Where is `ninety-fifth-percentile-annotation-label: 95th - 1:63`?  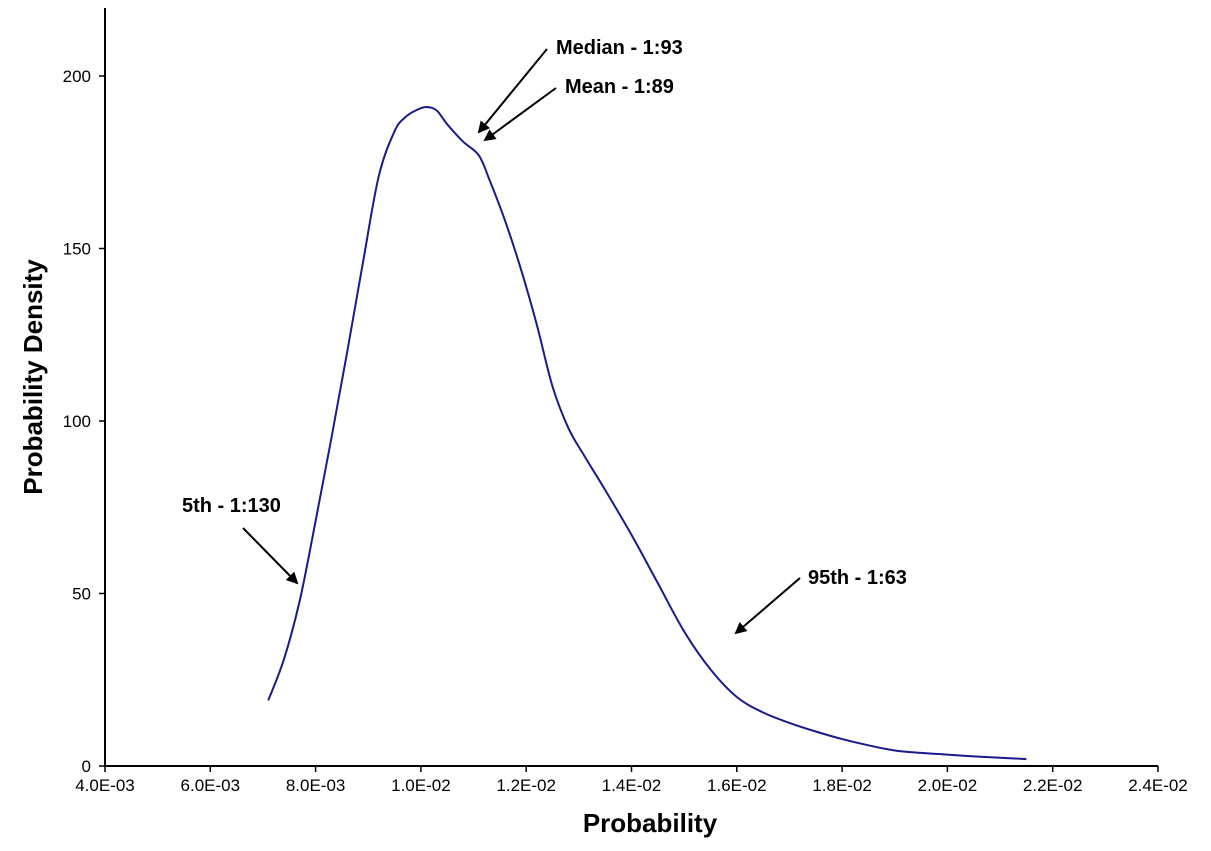 ninety-fifth-percentile-annotation-label: 95th - 1:63 is located at coordinates (857, 578).